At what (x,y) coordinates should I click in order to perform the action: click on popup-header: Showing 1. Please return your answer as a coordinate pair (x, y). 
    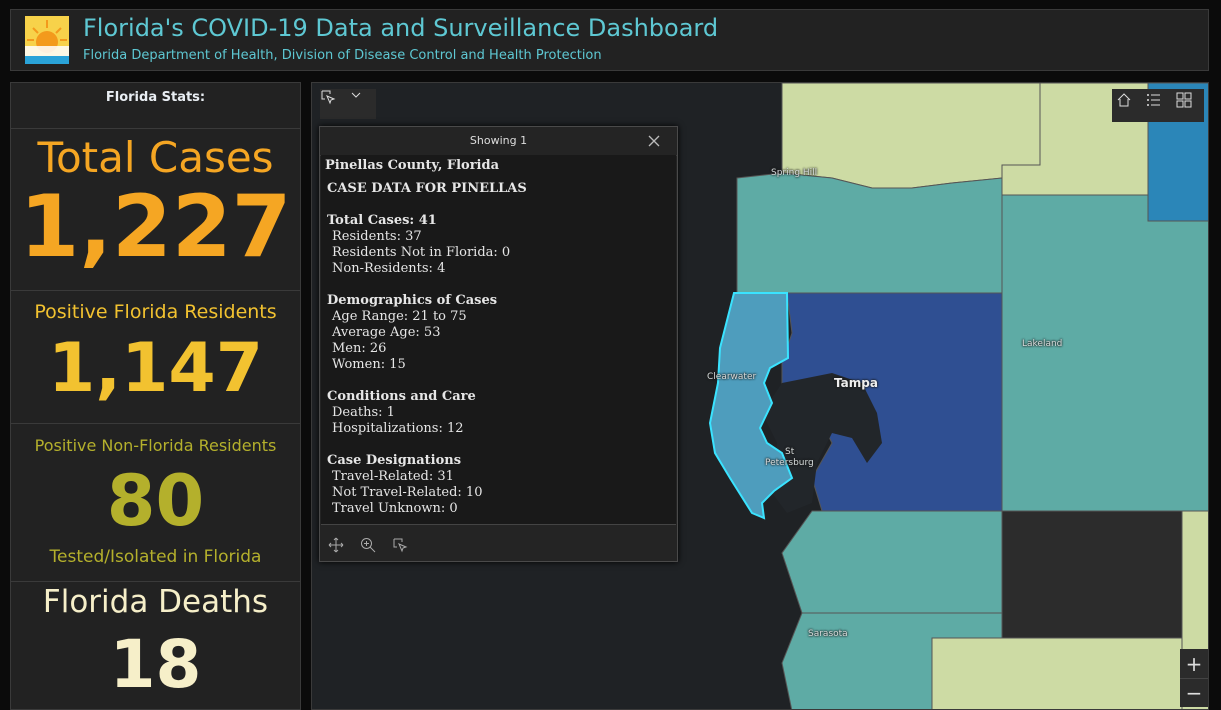
    Looking at the image, I should click on (498, 141).